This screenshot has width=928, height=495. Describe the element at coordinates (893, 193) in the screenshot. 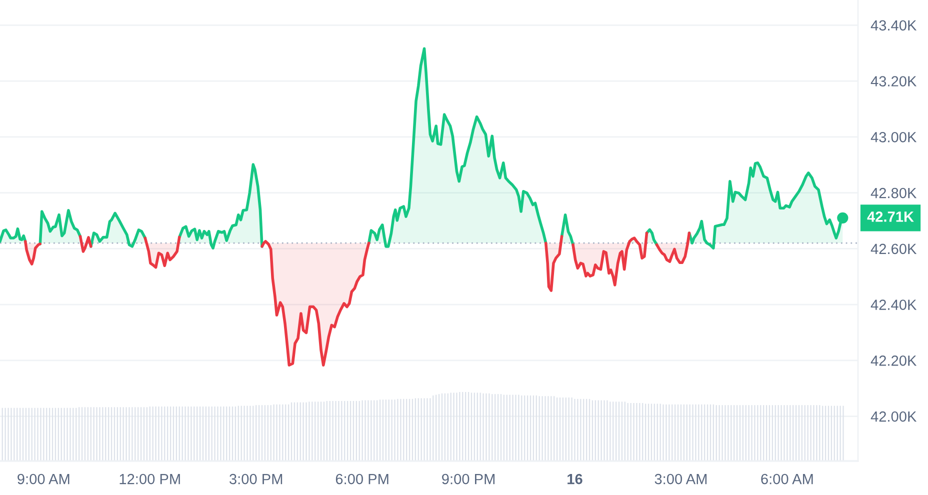

I see `y-tick-label: 42.80K` at that location.